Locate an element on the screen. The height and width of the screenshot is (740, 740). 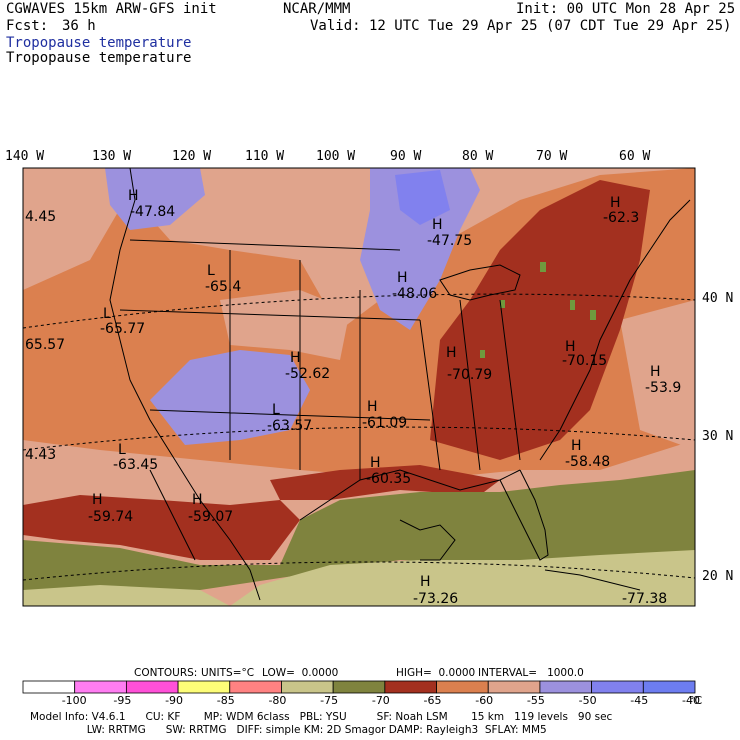
high-value: -53.9 is located at coordinates (663, 388).